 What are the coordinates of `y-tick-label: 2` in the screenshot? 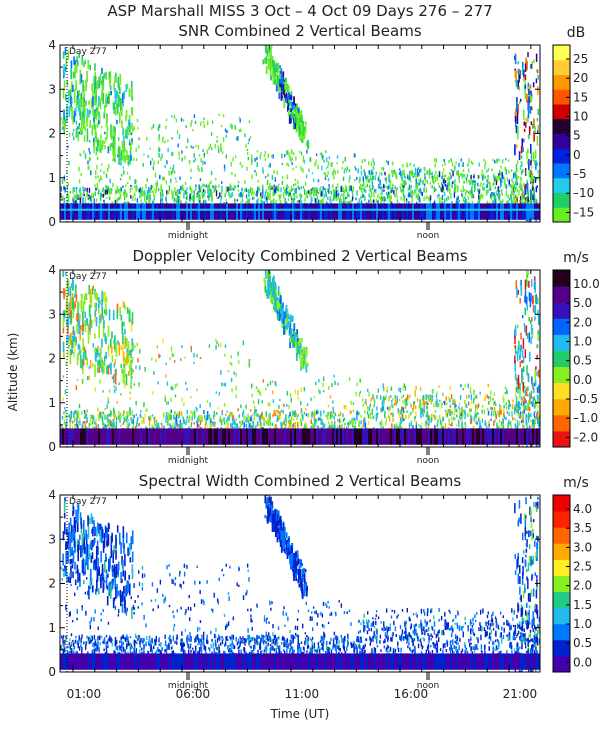 It's located at (52, 134).